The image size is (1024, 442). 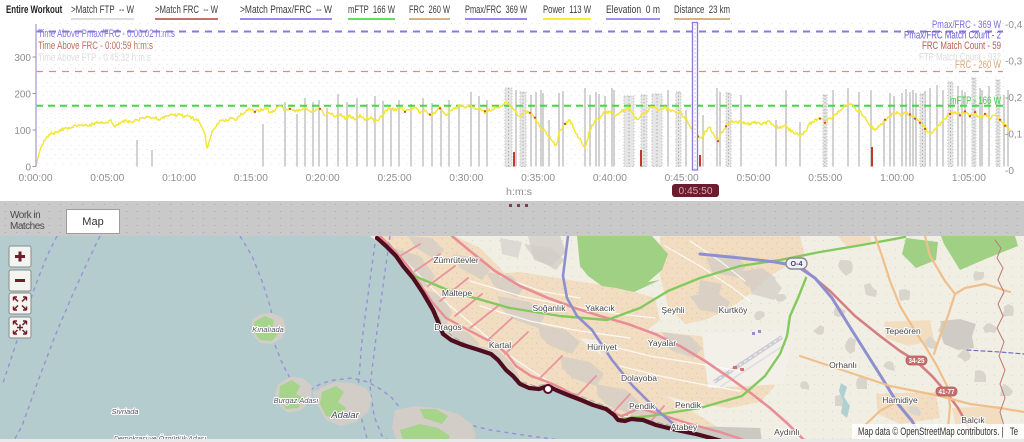 I want to click on svg-text: 34-25, so click(x=917, y=361).